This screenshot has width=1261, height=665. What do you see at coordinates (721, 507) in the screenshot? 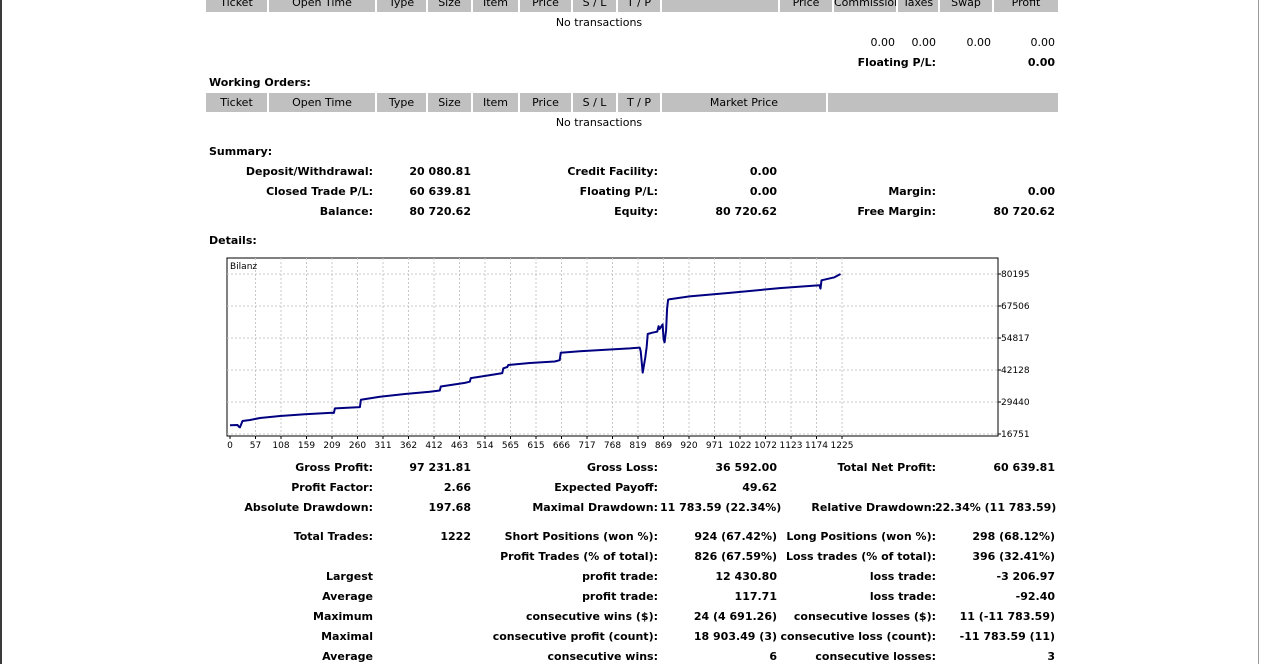
I see `maximal-drawdown-value: 11 783.59 (22.34%)` at bounding box center [721, 507].